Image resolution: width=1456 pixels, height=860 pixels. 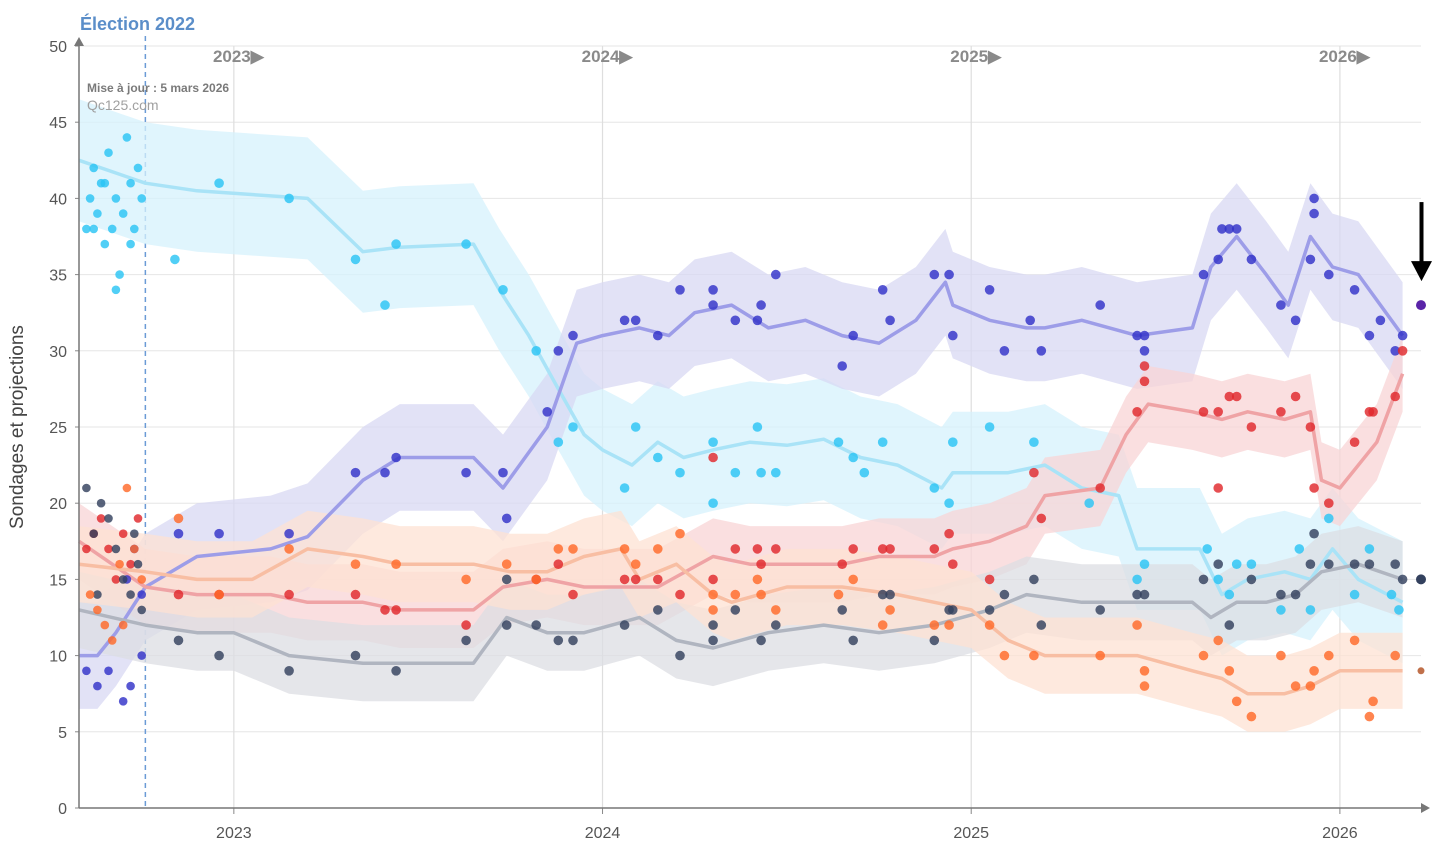 What do you see at coordinates (58, 276) in the screenshot?
I see `y-tick-label: 35` at bounding box center [58, 276].